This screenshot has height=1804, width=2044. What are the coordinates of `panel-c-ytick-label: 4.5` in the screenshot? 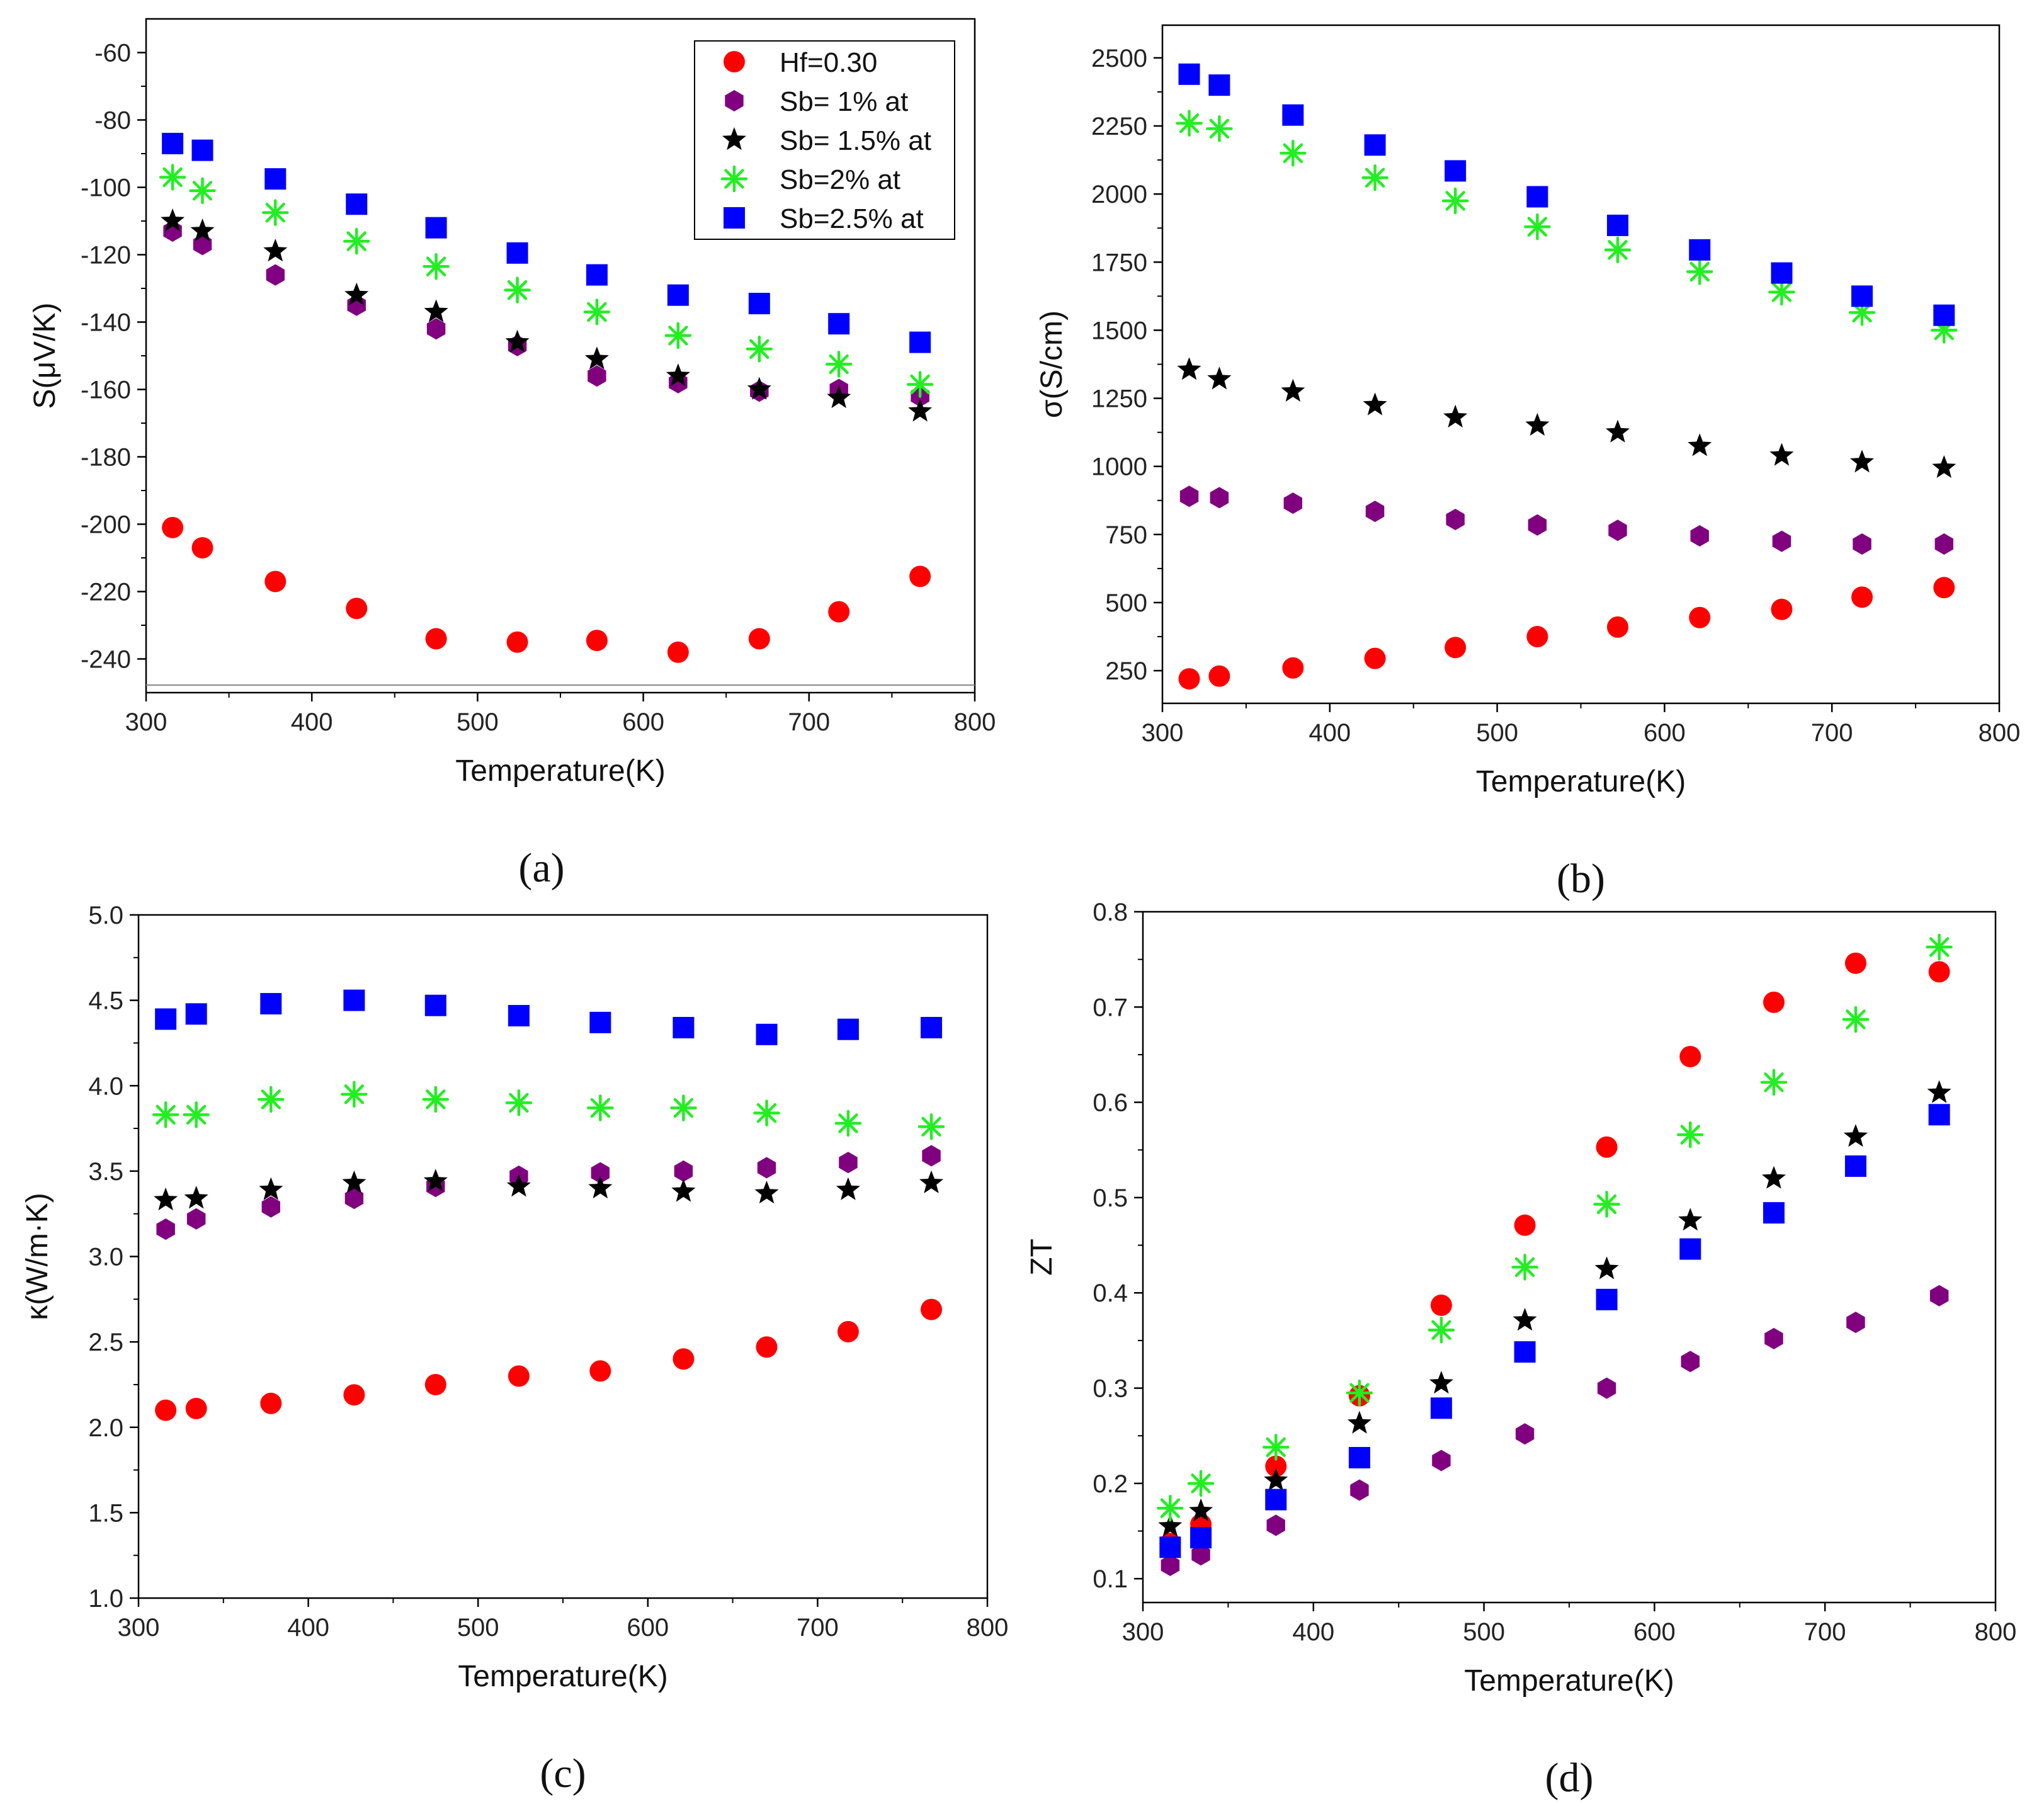 It's located at (106, 1001).